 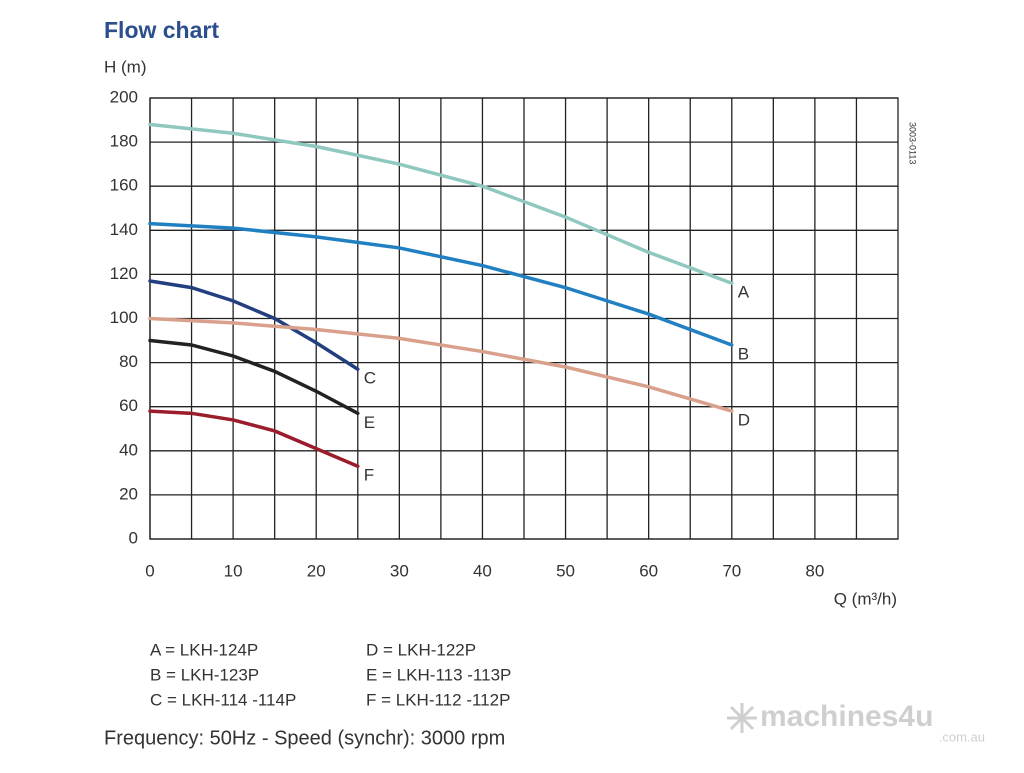 What do you see at coordinates (128, 405) in the screenshot?
I see `y-tick-label: 60` at bounding box center [128, 405].